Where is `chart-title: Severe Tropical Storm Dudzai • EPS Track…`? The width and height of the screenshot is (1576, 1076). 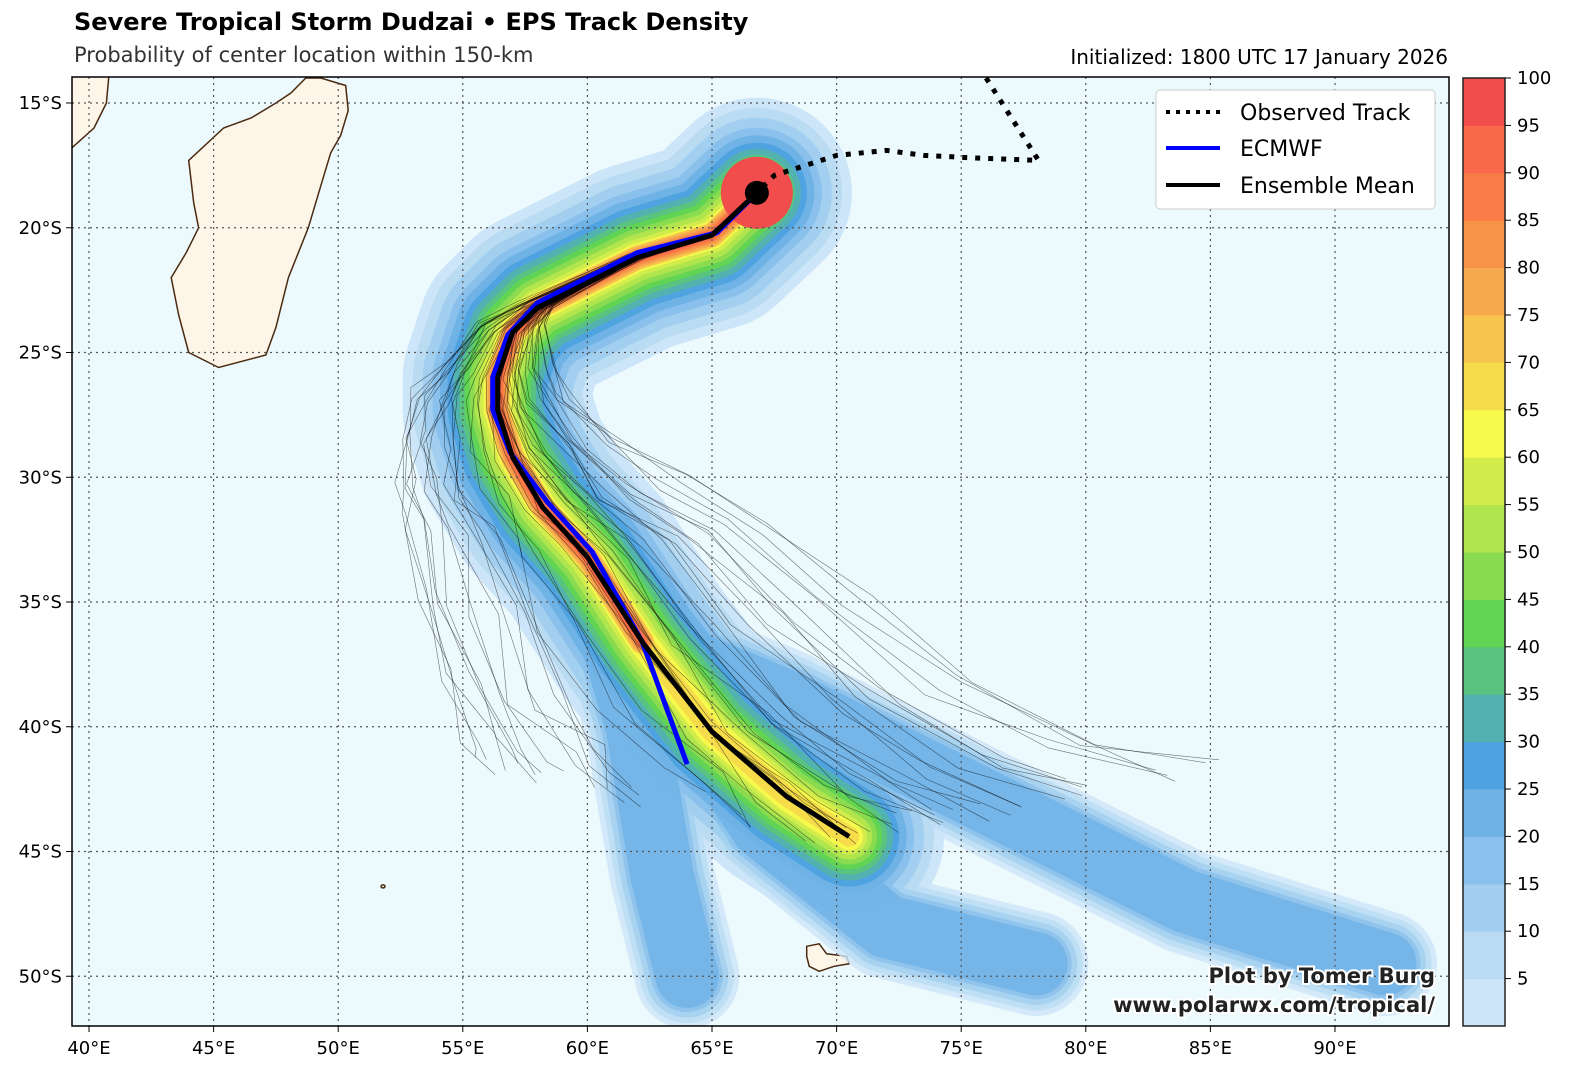 chart-title: Severe Tropical Storm Dudzai • EPS Track… is located at coordinates (411, 22).